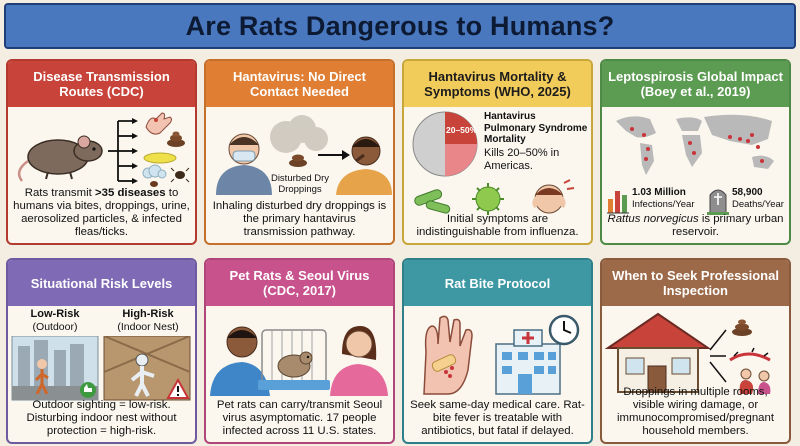  What do you see at coordinates (240, 361) in the screenshot?
I see `pet-owner-icon` at bounding box center [240, 361].